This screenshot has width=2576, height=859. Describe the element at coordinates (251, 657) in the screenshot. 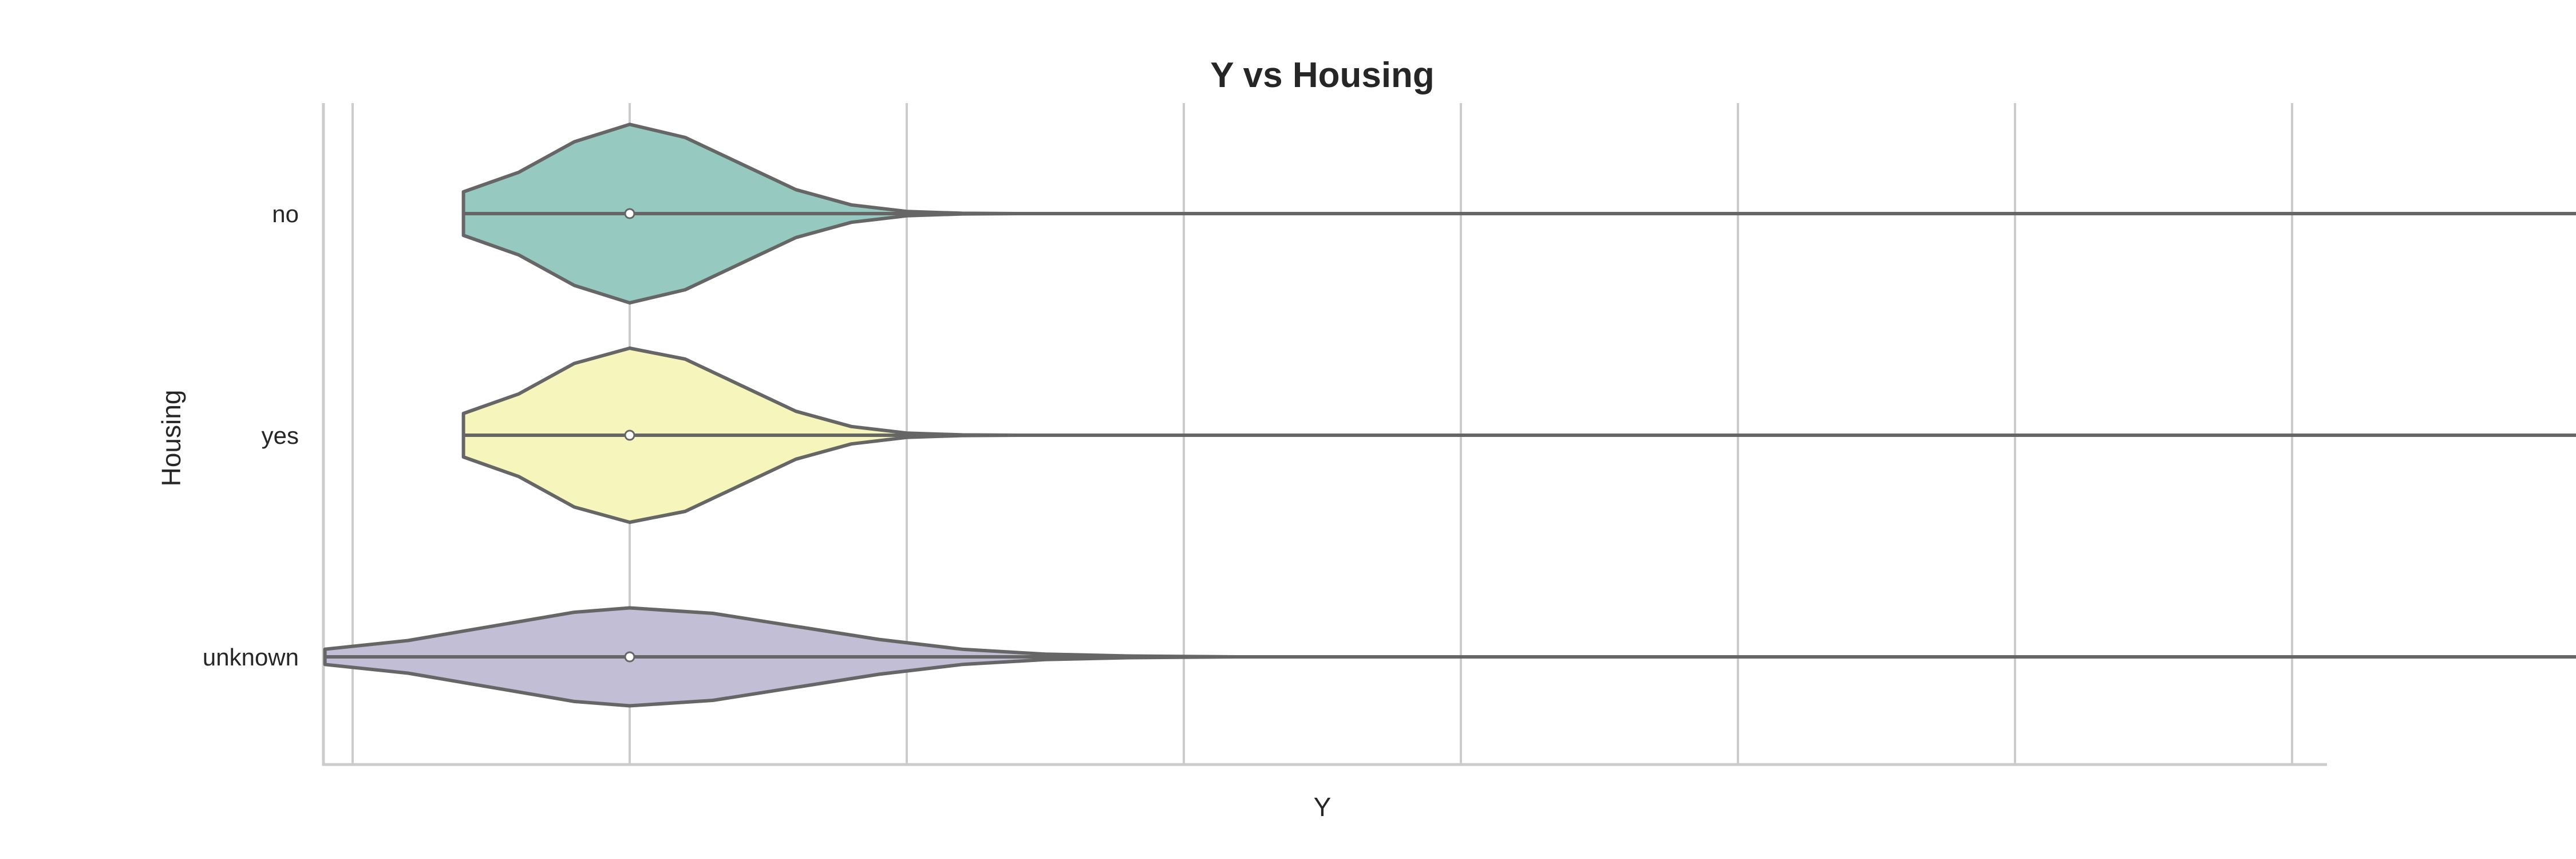

I see `y-tick-label-unknown: unknown` at that location.